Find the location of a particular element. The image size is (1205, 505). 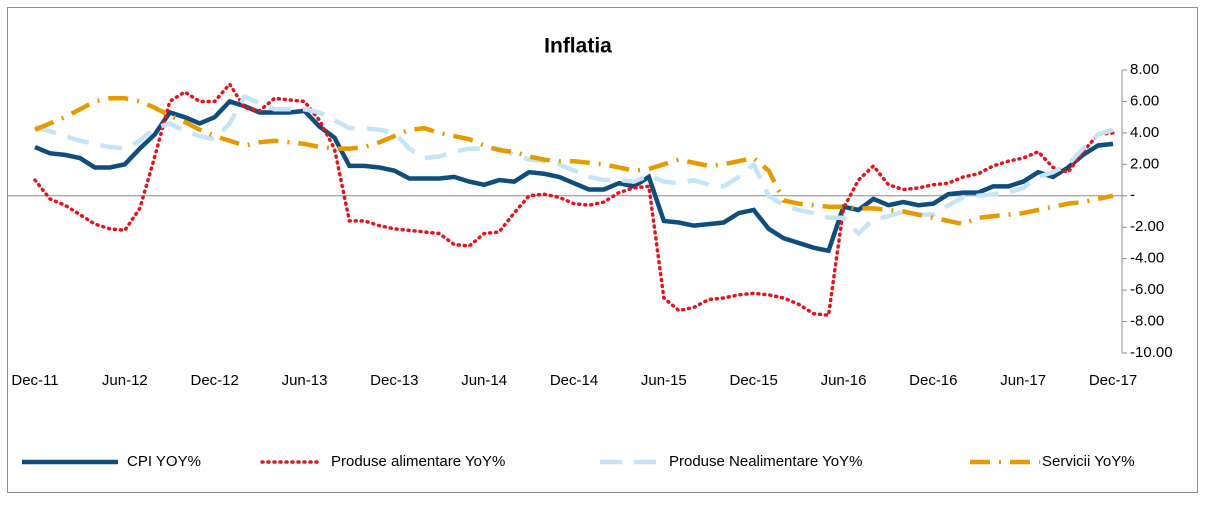

legend-label: Servicii YoY% is located at coordinates (1088, 461).